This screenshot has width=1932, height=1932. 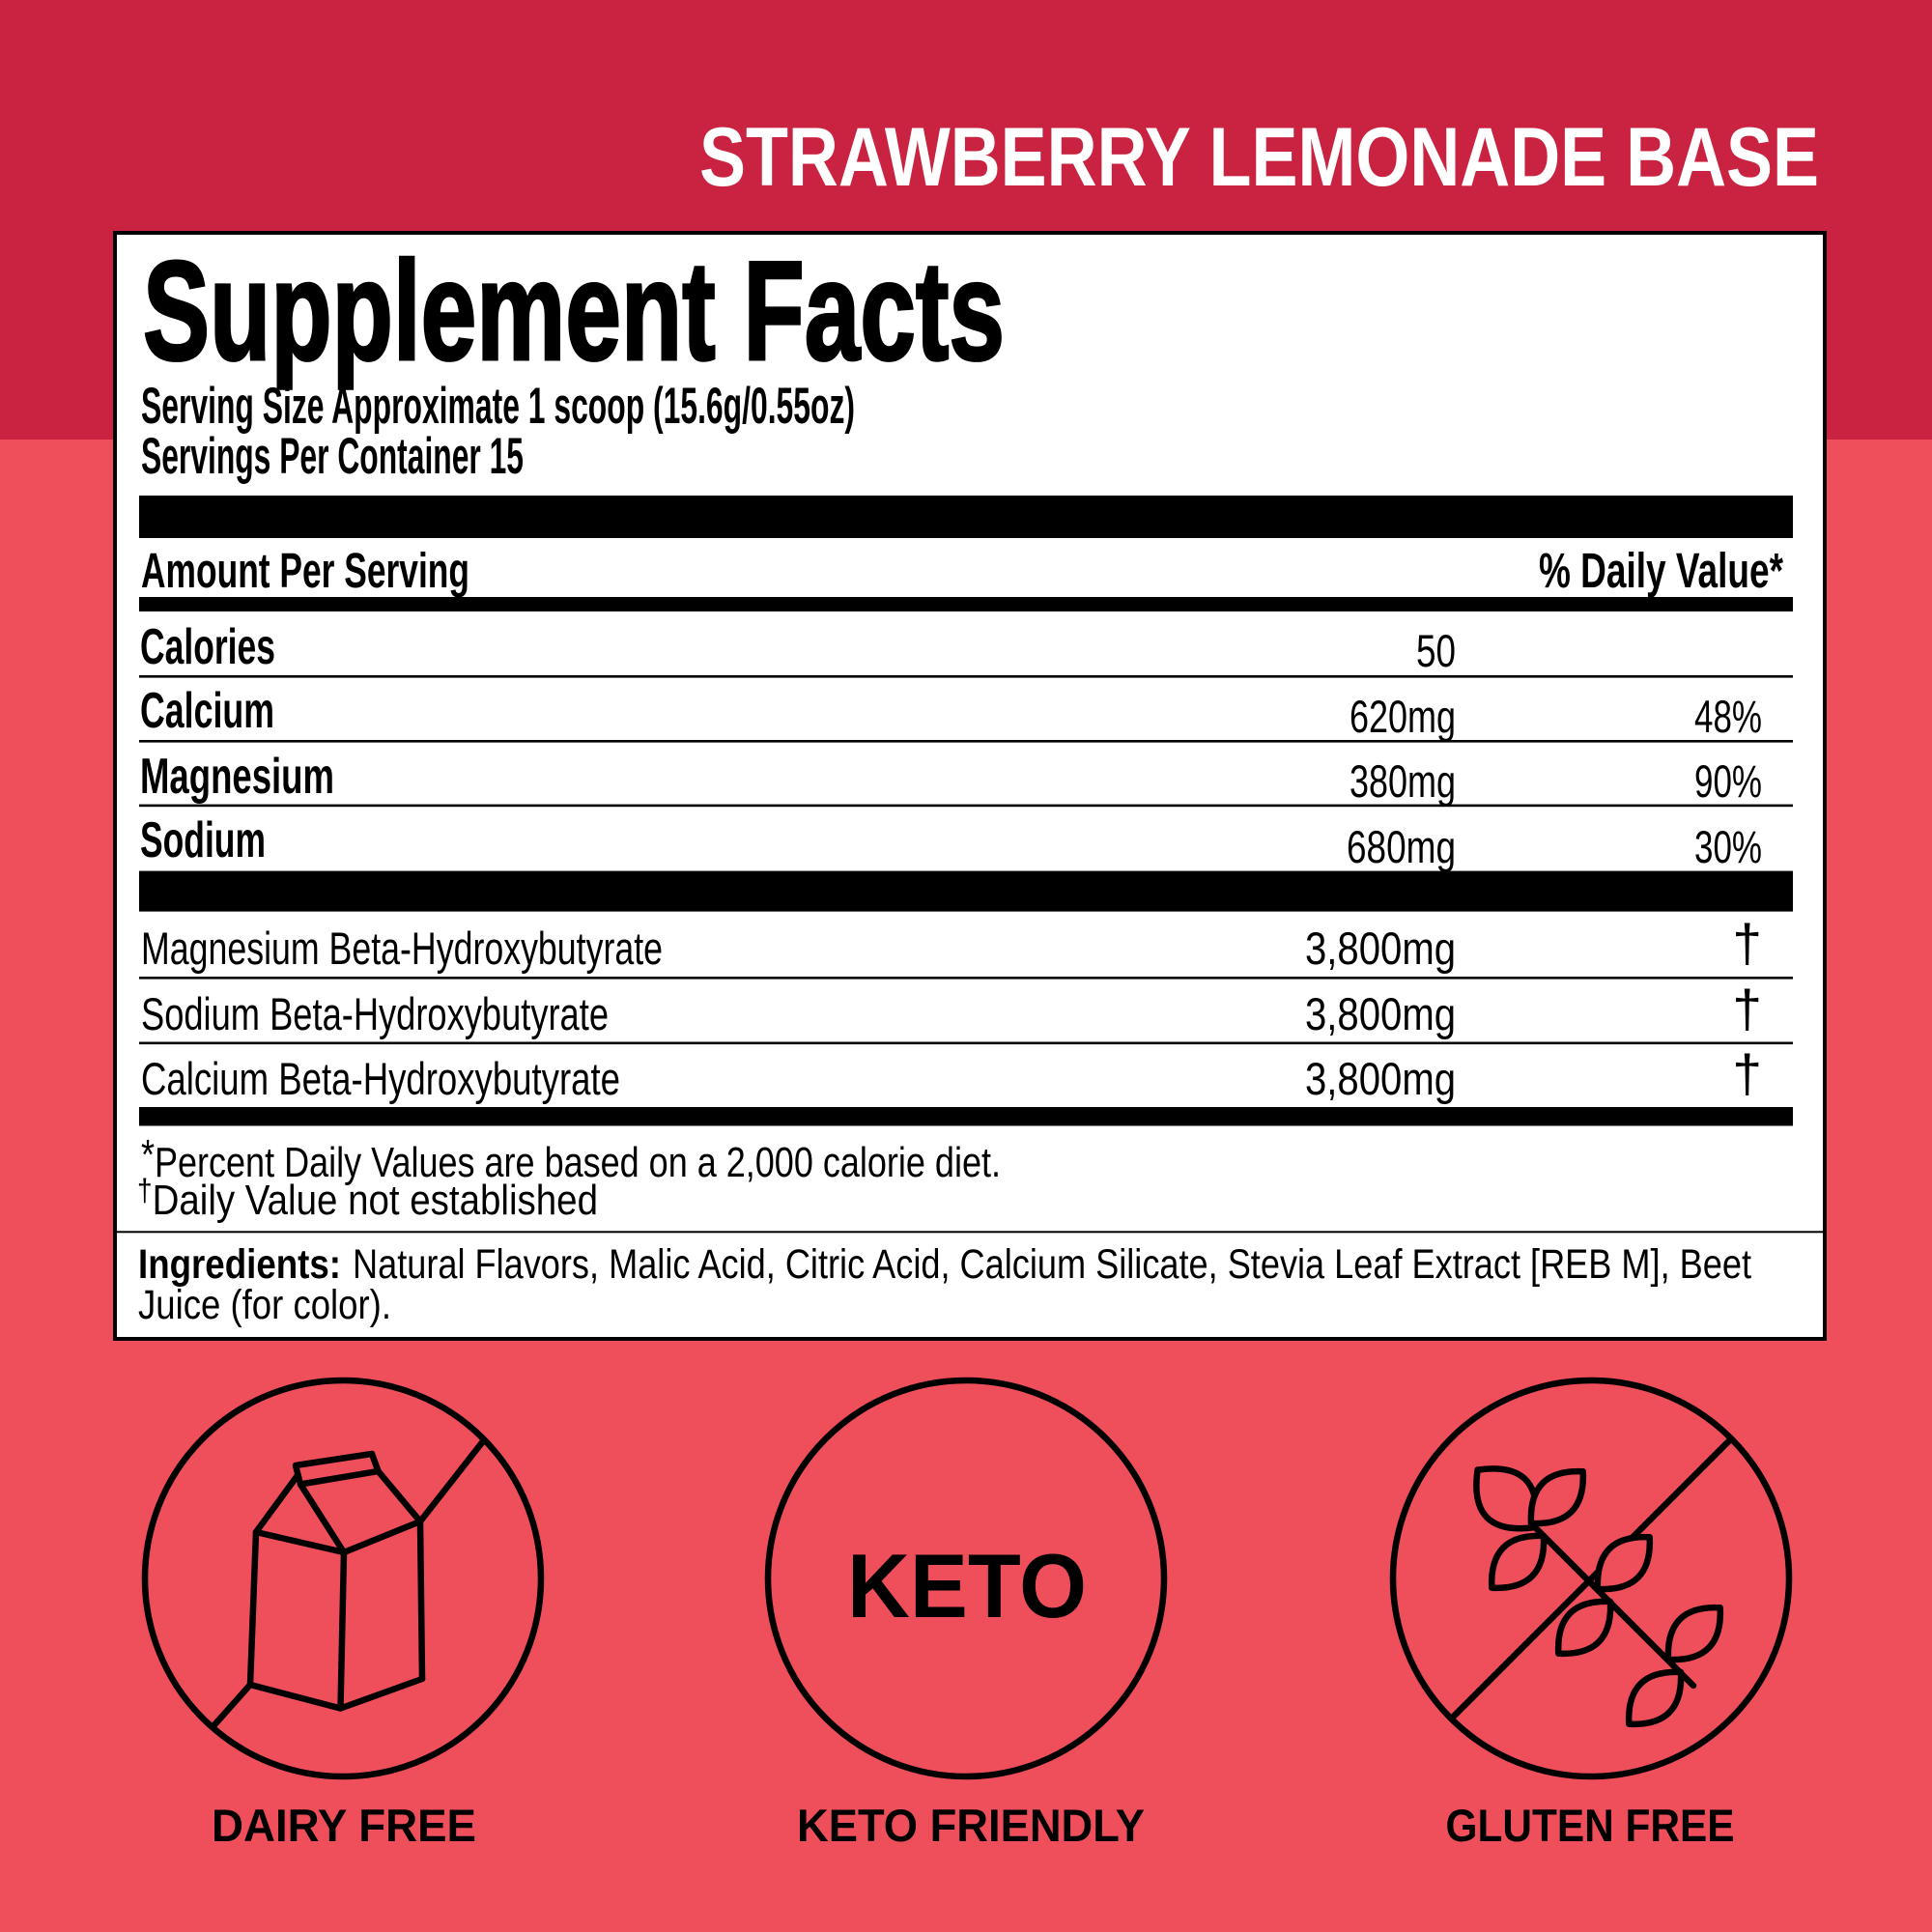 What do you see at coordinates (967, 1585) in the screenshot?
I see `svg-text: KETO` at bounding box center [967, 1585].